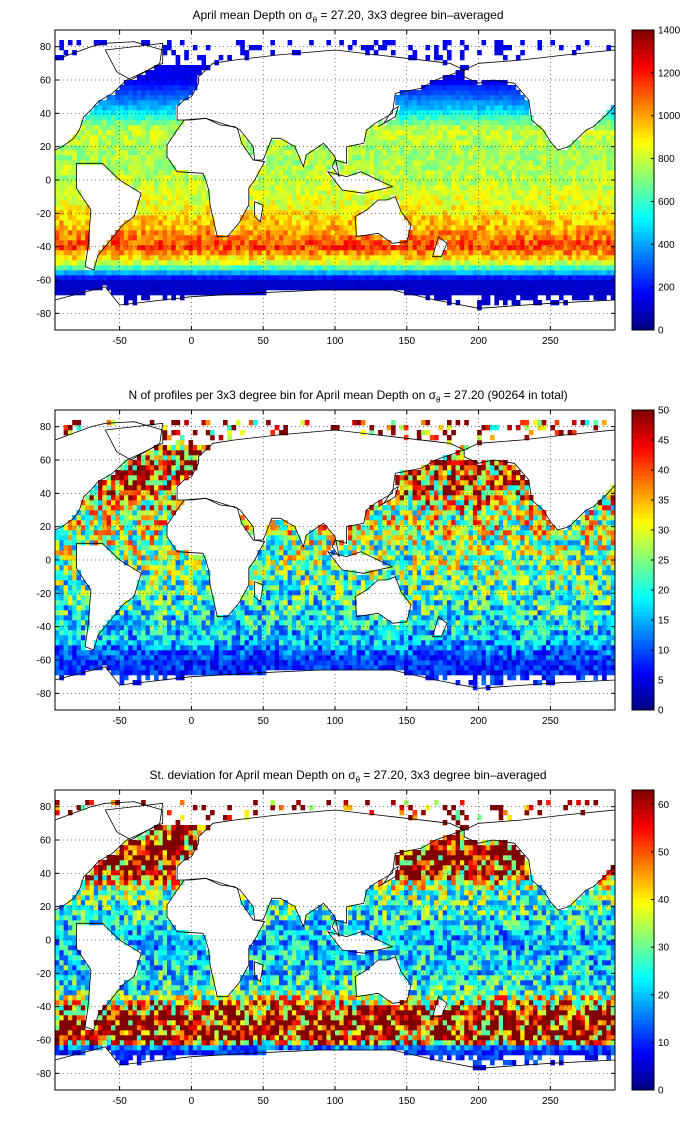  Describe the element at coordinates (360, 182) in the screenshot. I see `coastline` at that location.